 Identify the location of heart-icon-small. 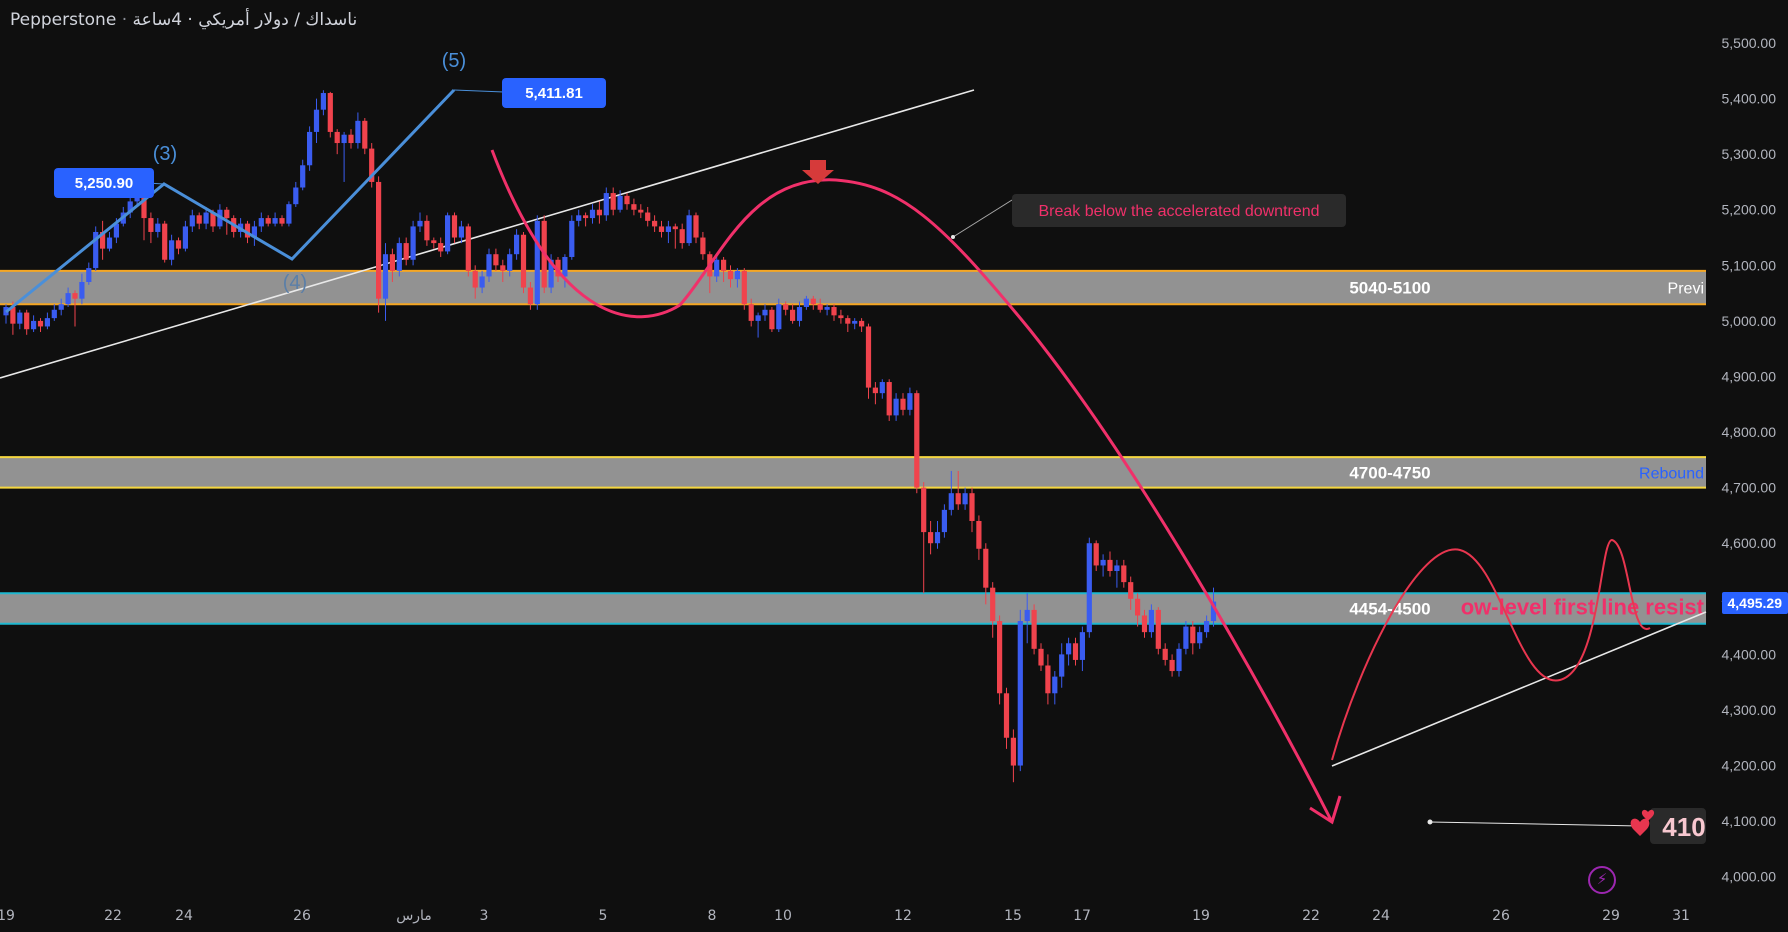
(1648, 815).